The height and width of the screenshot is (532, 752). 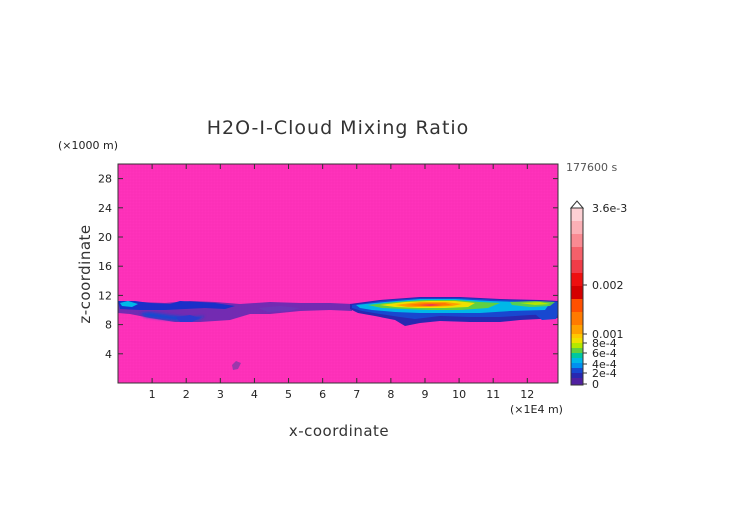 What do you see at coordinates (288, 394) in the screenshot?
I see `x-tick-label: 5` at bounding box center [288, 394].